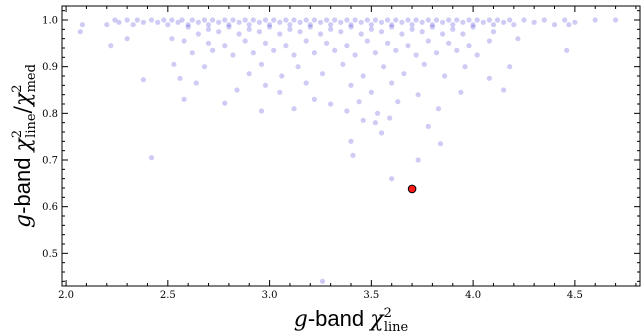  I want to click on y-axis-title: g-band χ2line/χ2med, so click(24, 146).